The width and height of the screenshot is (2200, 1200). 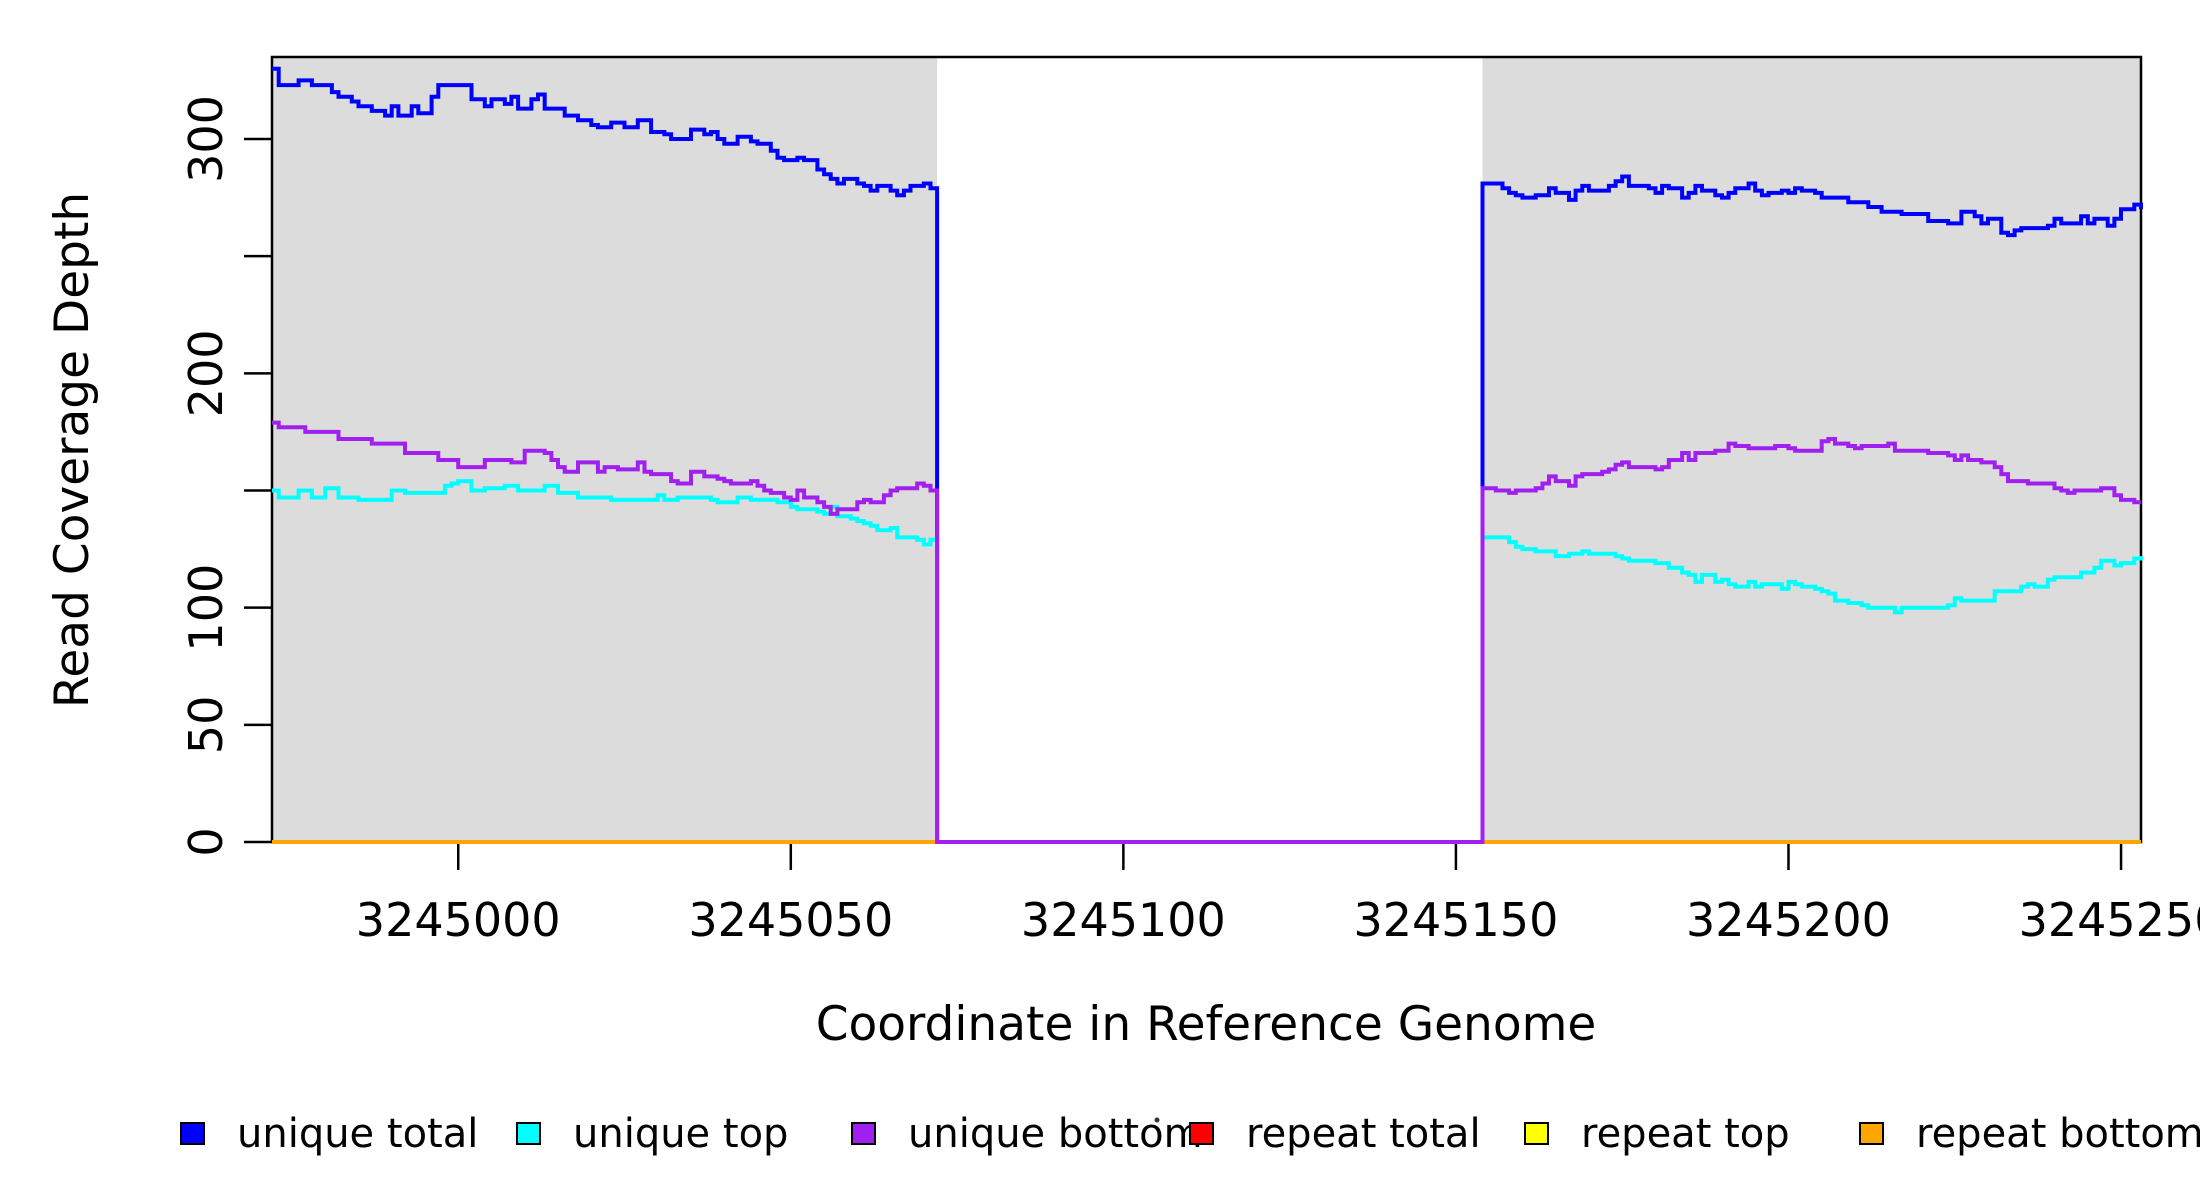 I want to click on legend-label: unique top, so click(x=680, y=1134).